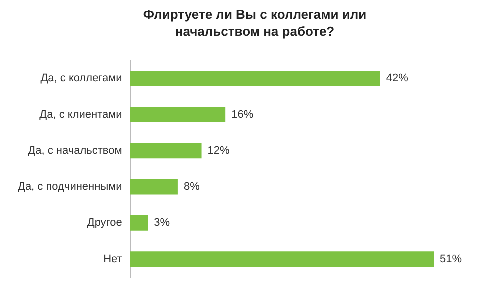 The image size is (480, 294). Describe the element at coordinates (397, 78) in the screenshot. I see `data-label: 42%` at that location.